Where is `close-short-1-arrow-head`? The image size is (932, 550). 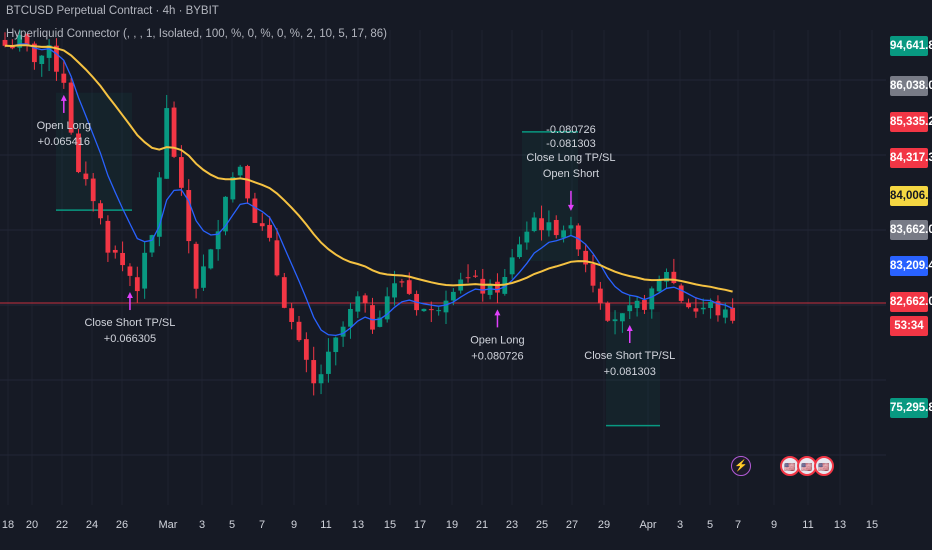
close-short-1-arrow-head is located at coordinates (129, 295).